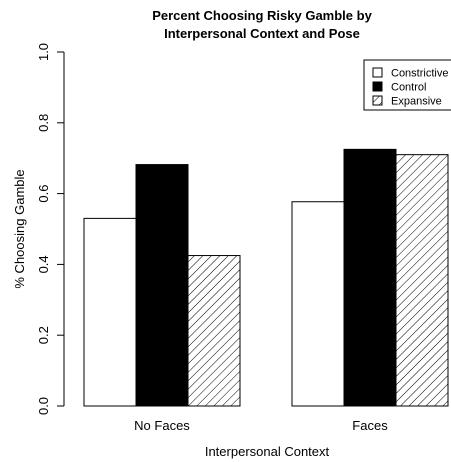  Describe the element at coordinates (370, 425) in the screenshot. I see `x-tick-label-1: Faces` at that location.